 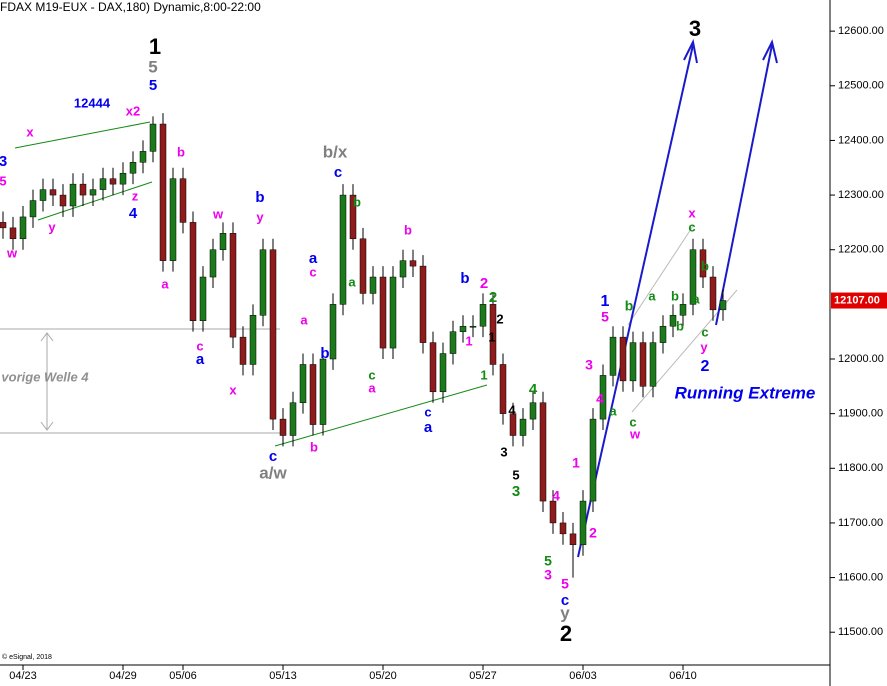 What do you see at coordinates (383, 676) in the screenshot?
I see `x-tick-label: 05/20` at bounding box center [383, 676].